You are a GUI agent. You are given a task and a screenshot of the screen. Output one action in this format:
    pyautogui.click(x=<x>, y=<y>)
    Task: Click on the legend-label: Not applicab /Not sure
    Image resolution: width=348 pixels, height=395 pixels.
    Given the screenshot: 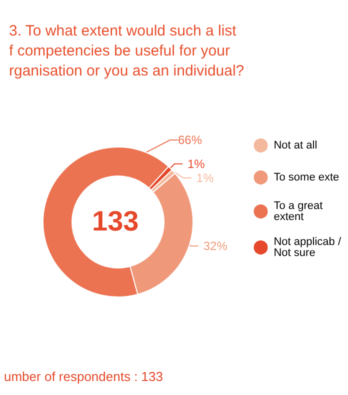 What is the action you would take?
    pyautogui.click(x=308, y=247)
    